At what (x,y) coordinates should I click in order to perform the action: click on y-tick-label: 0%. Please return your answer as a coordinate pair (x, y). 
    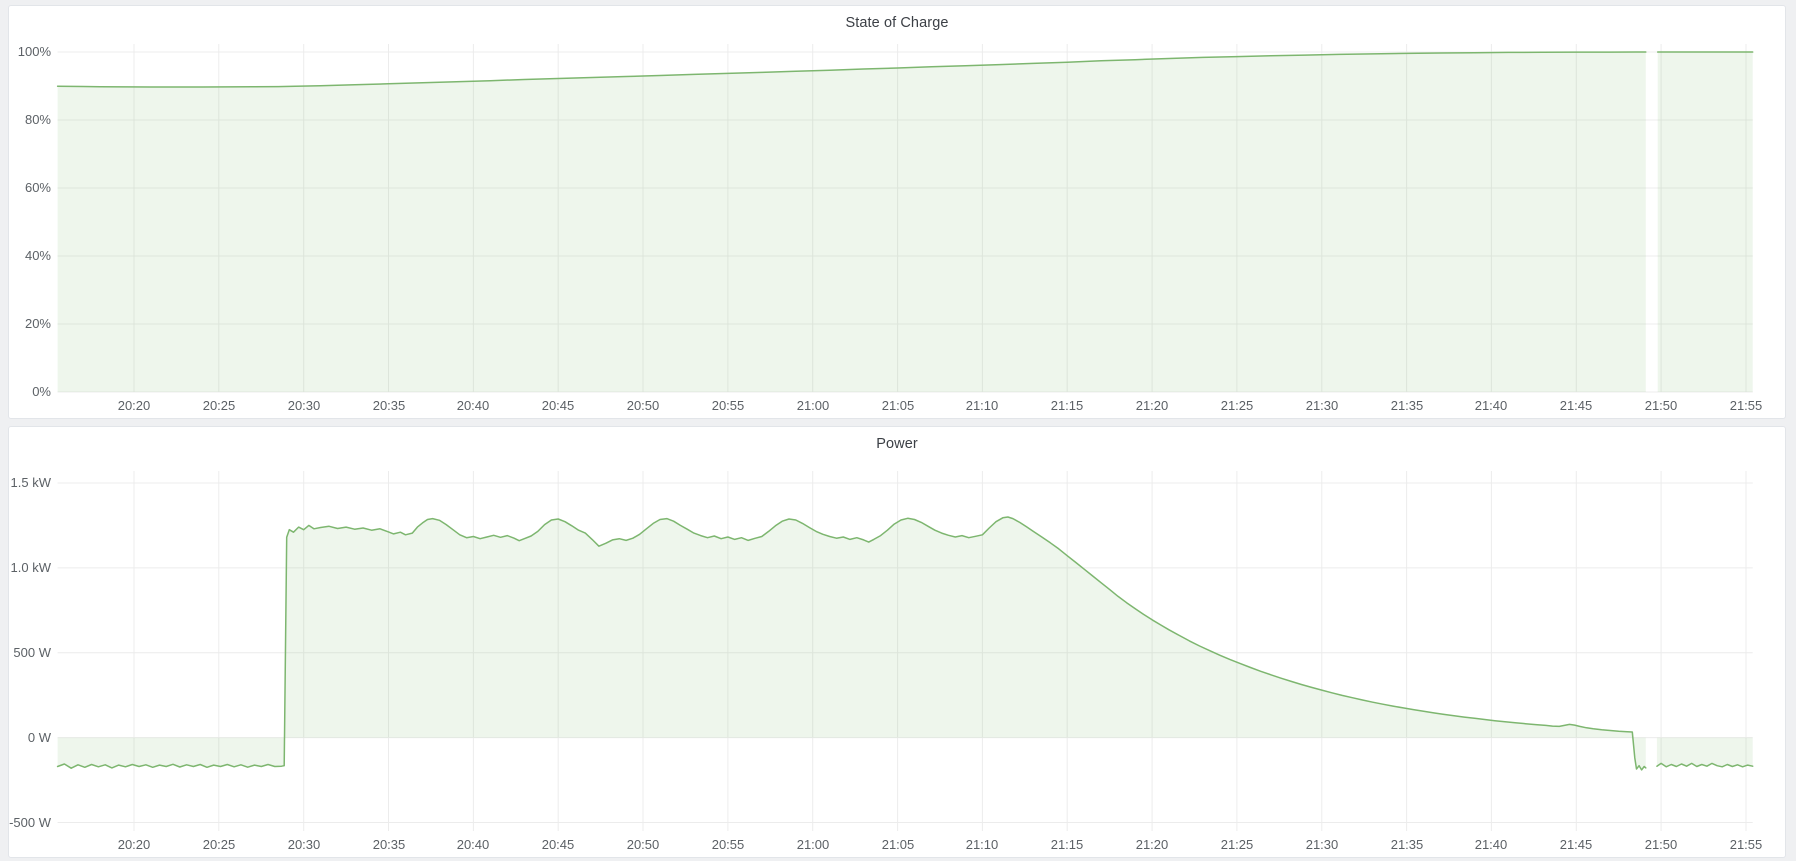
    Looking at the image, I should click on (41, 391).